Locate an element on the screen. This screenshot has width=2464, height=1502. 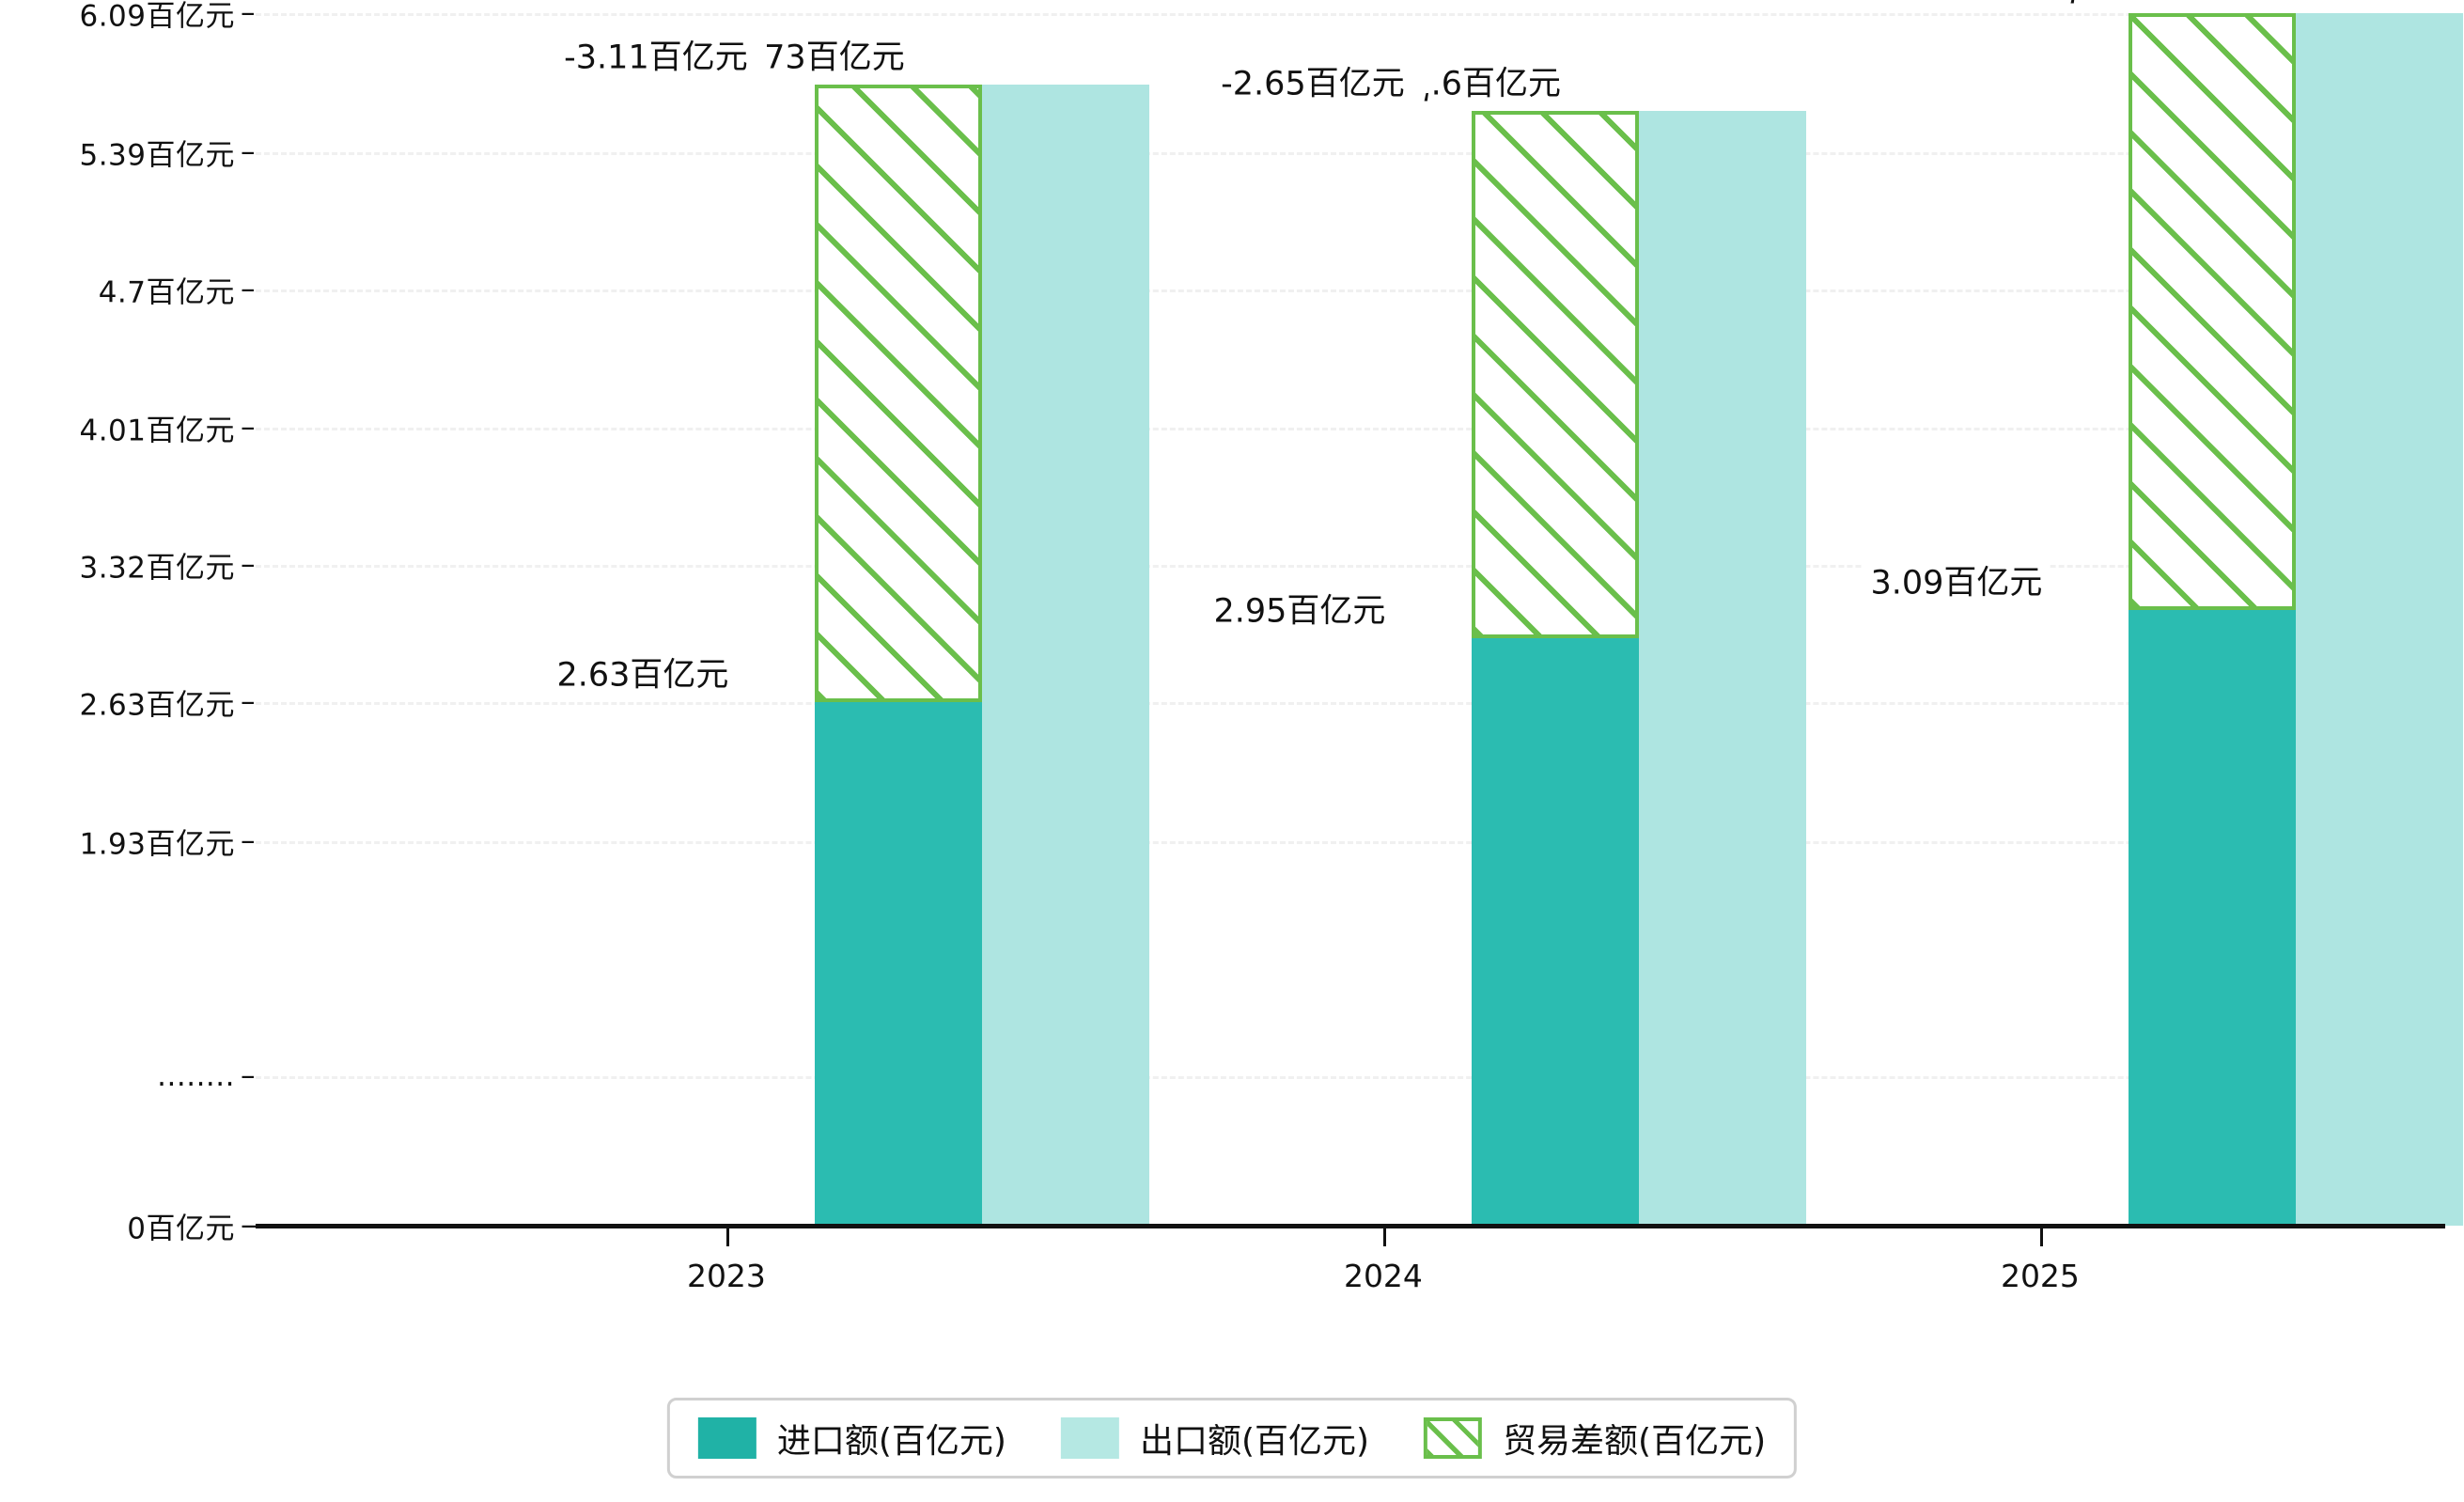
bar-trade-diff-2023 is located at coordinates (898, 394).